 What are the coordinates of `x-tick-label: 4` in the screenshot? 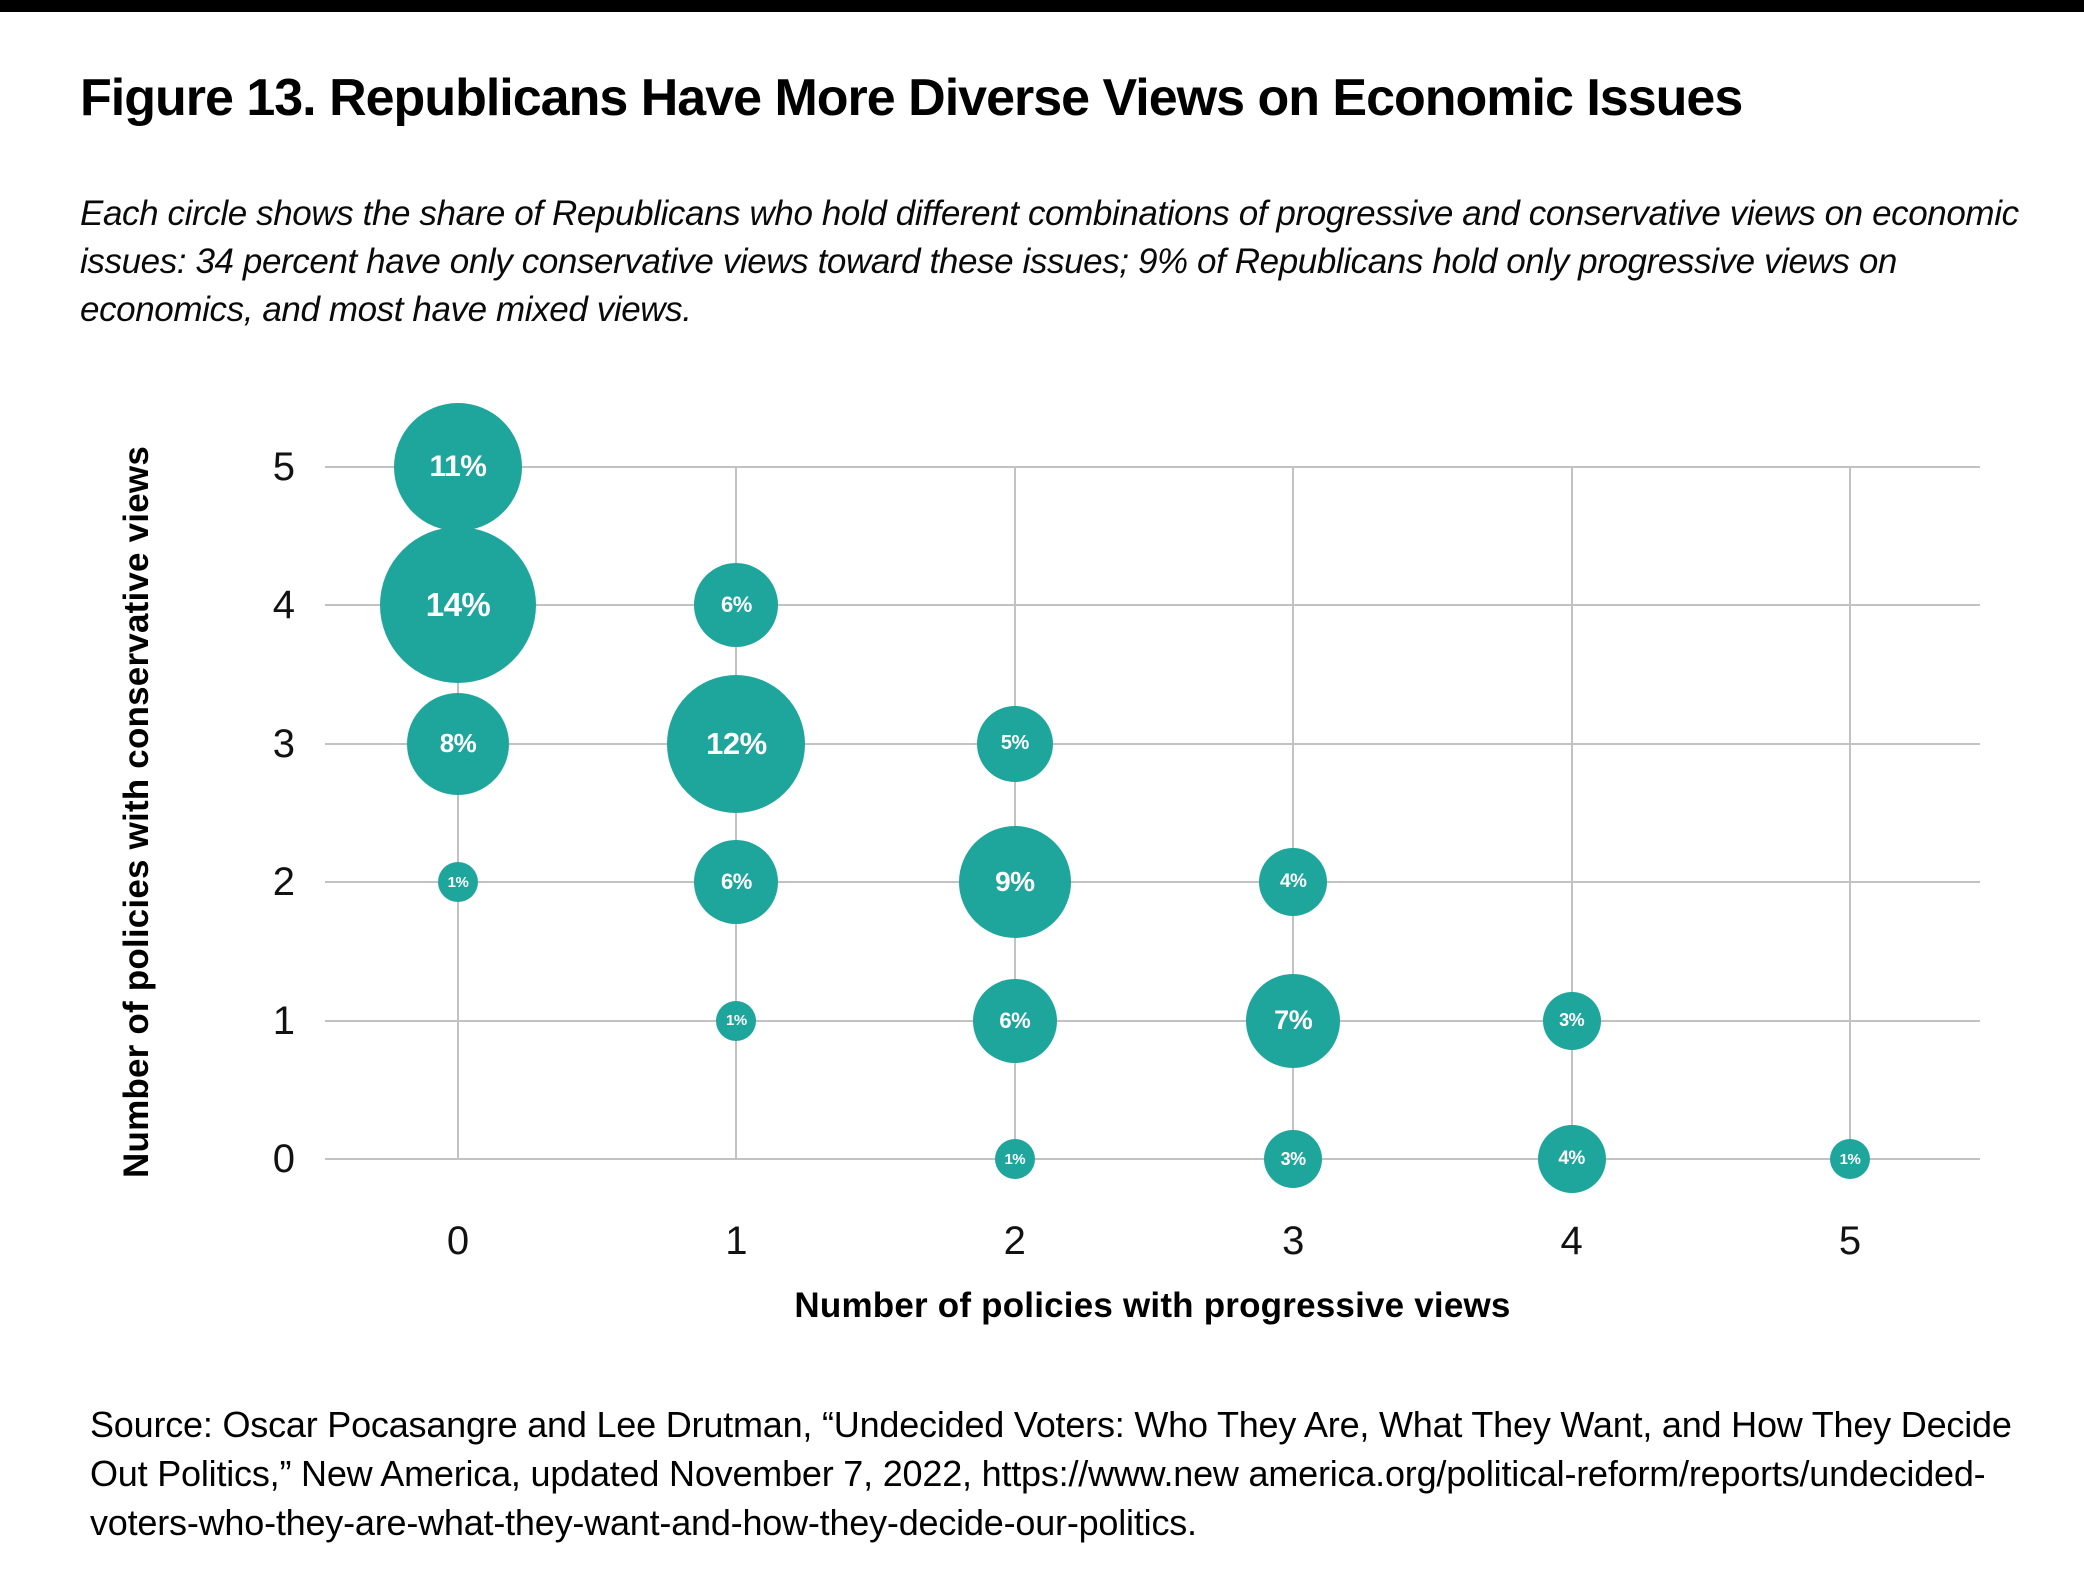 It's located at (1571, 1241).